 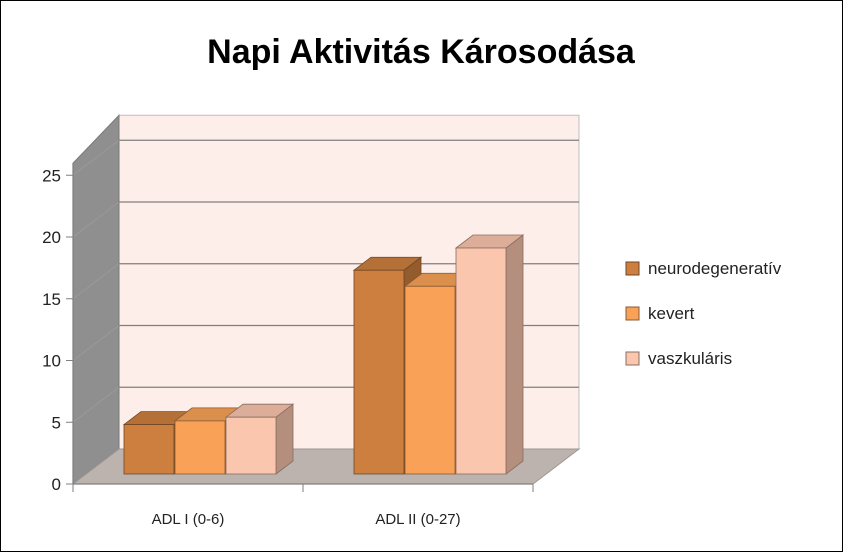 I want to click on legend-item: neurodegeneratív, so click(x=703, y=268).